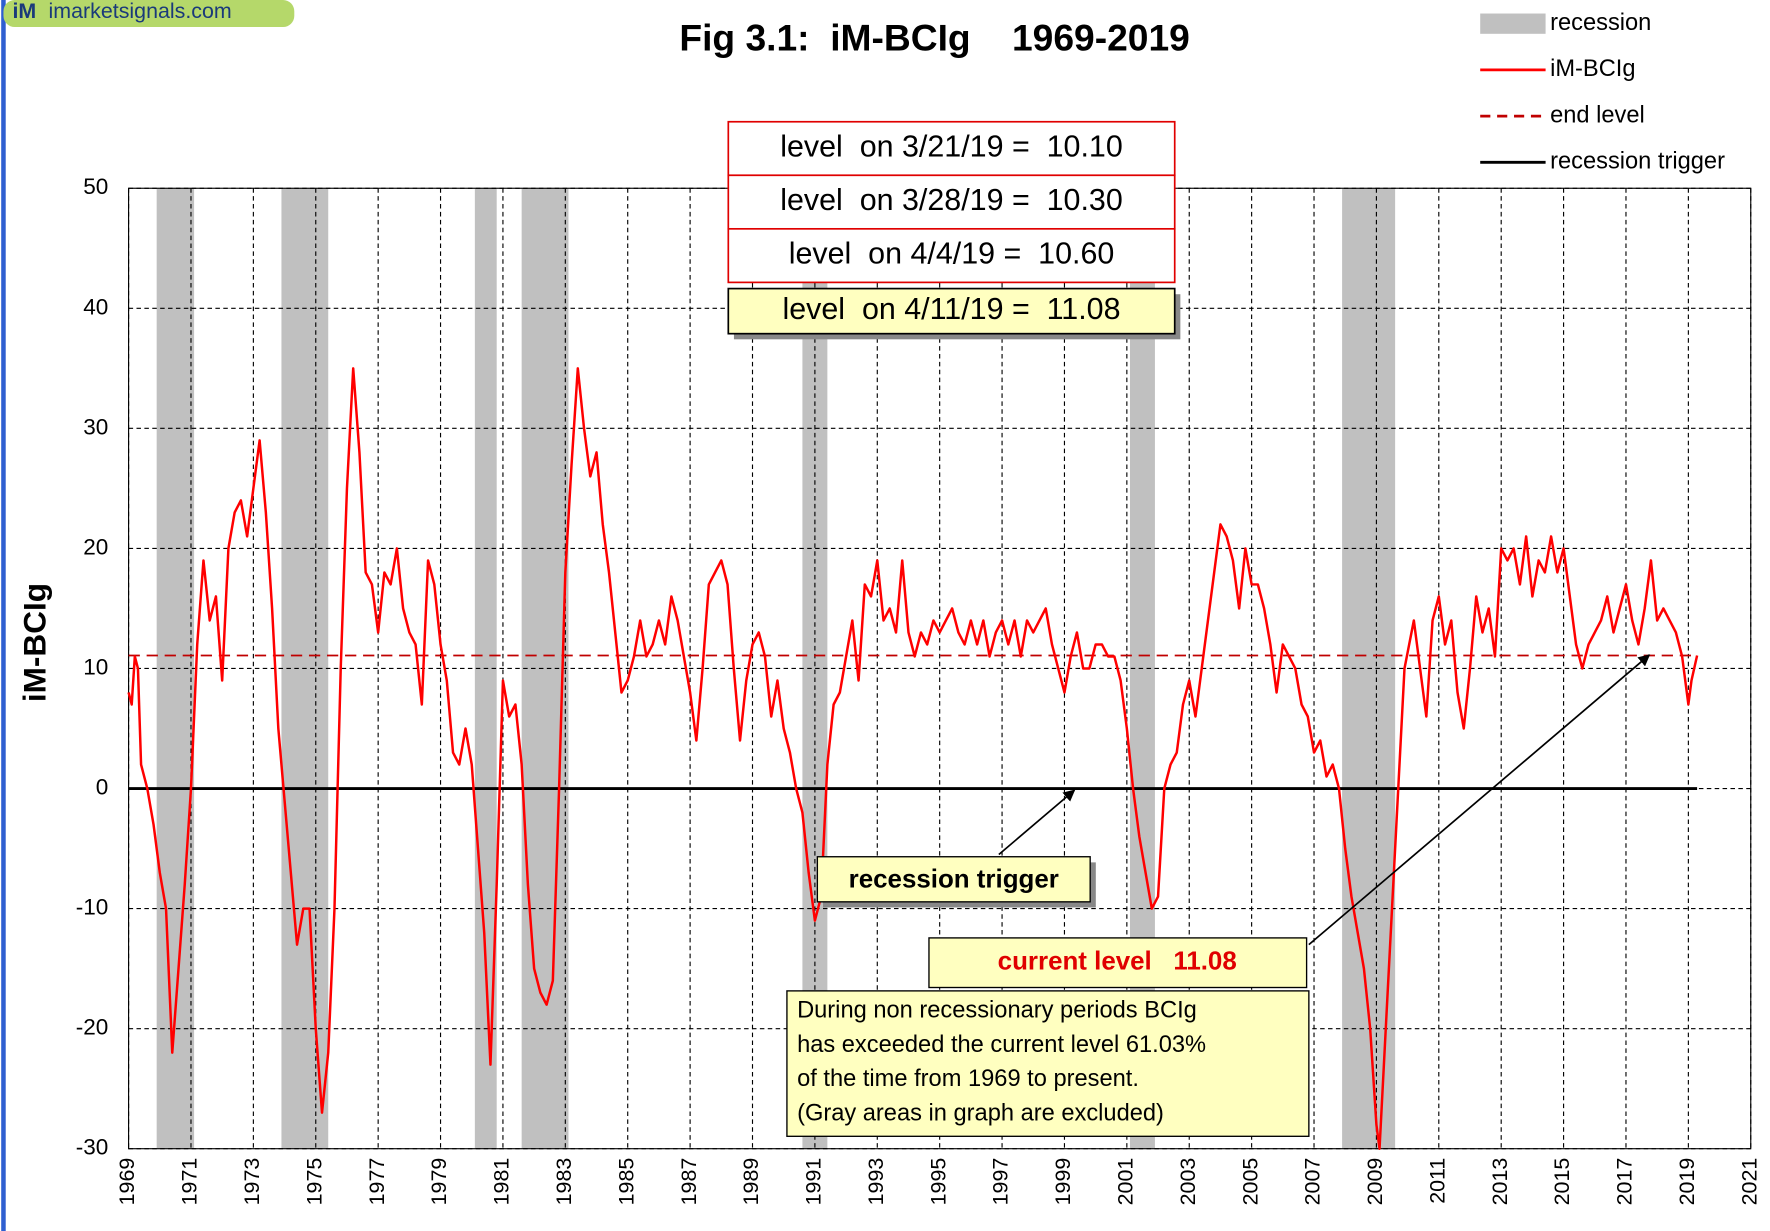  What do you see at coordinates (1687, 1182) in the screenshot?
I see `x-tick-label: 2019` at bounding box center [1687, 1182].